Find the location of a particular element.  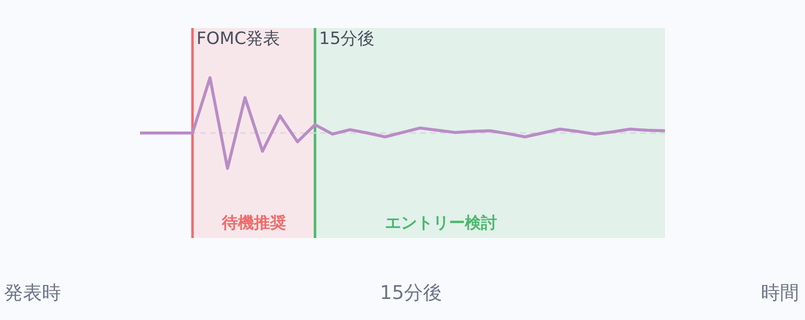

text: 発表時 is located at coordinates (32, 293).